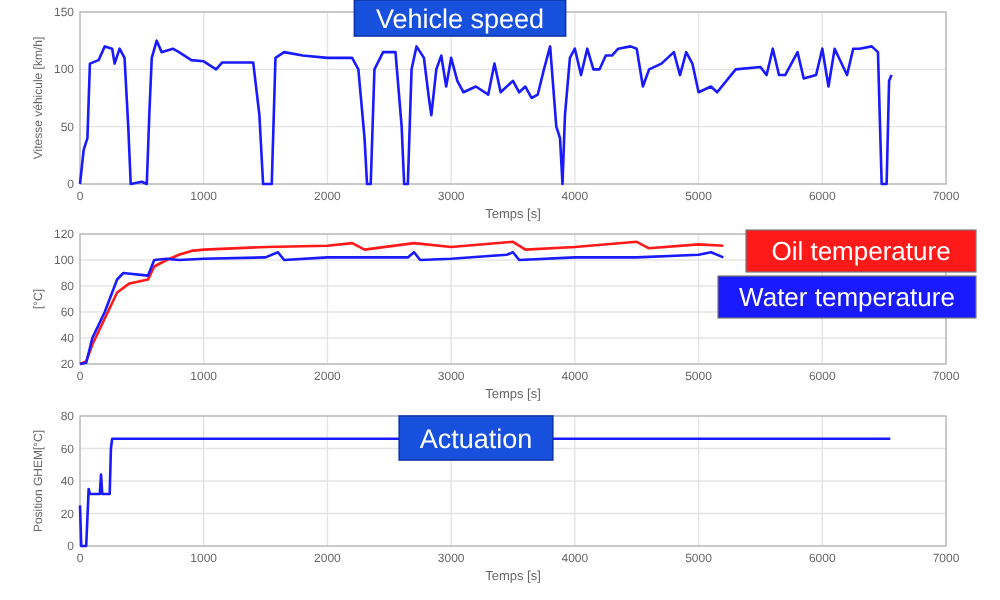 Image resolution: width=1000 pixels, height=600 pixels. I want to click on series-label: Water temperature, so click(847, 297).